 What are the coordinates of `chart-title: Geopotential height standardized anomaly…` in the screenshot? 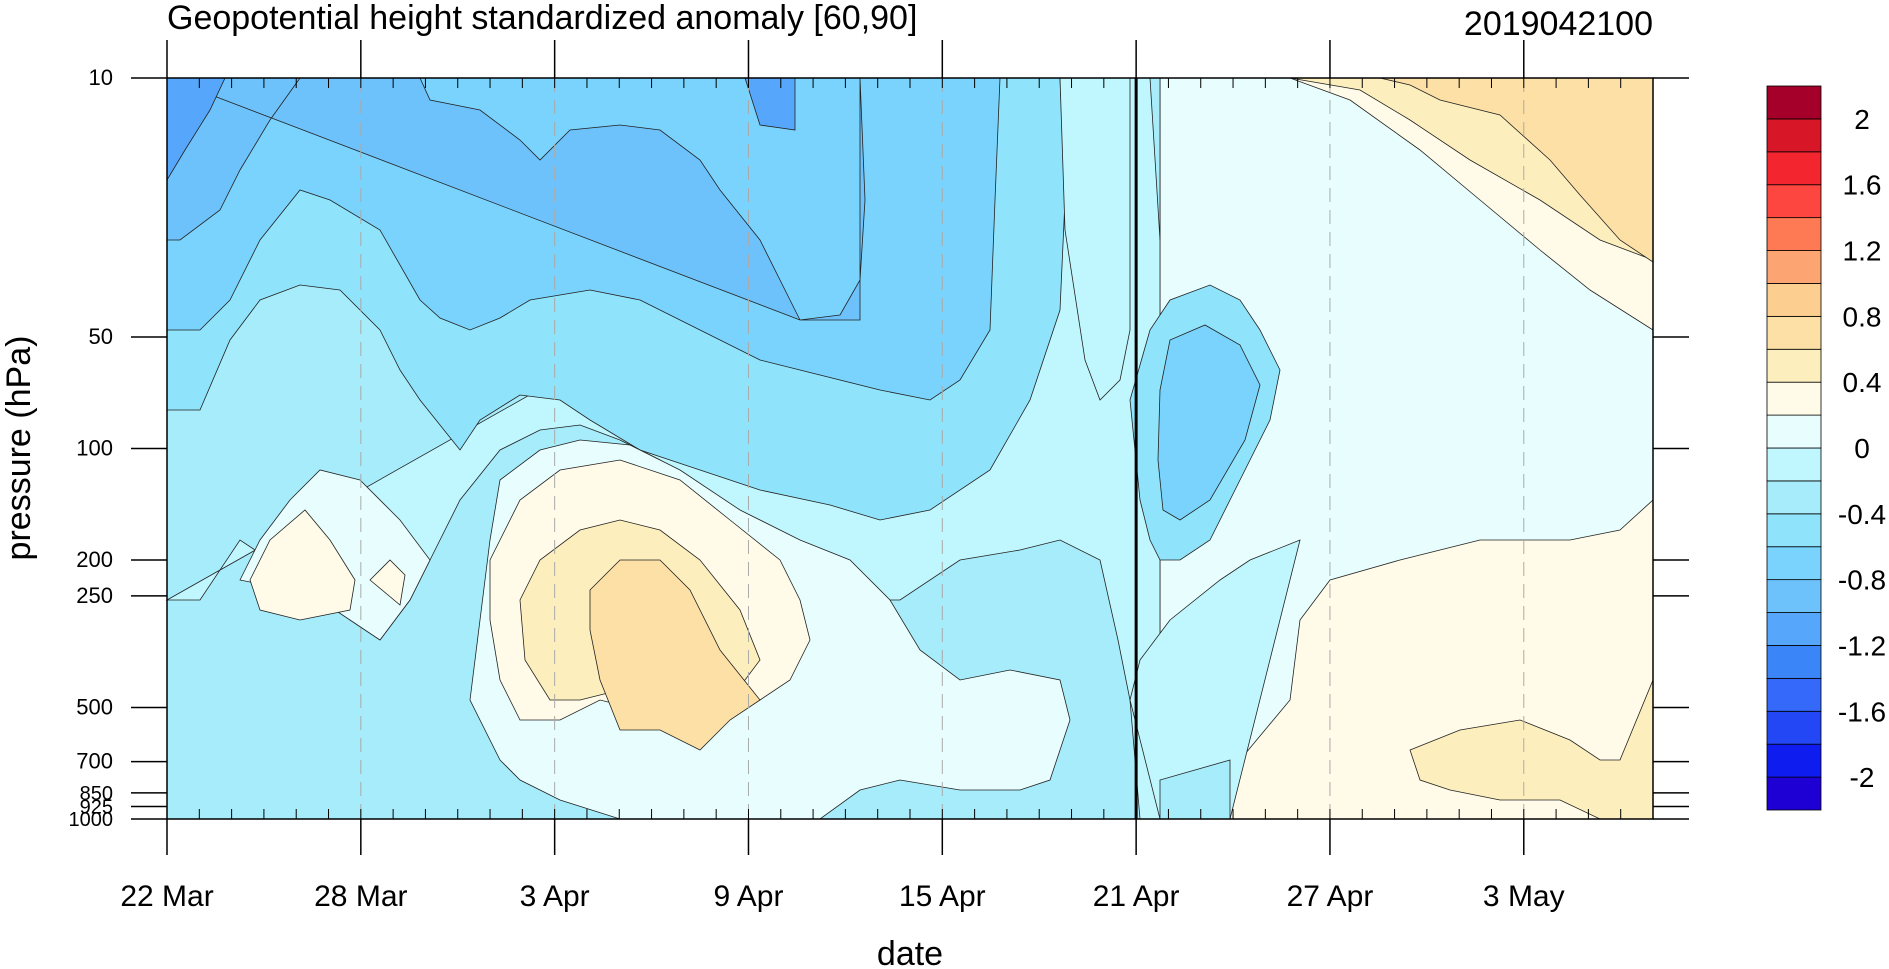 It's located at (542, 18).